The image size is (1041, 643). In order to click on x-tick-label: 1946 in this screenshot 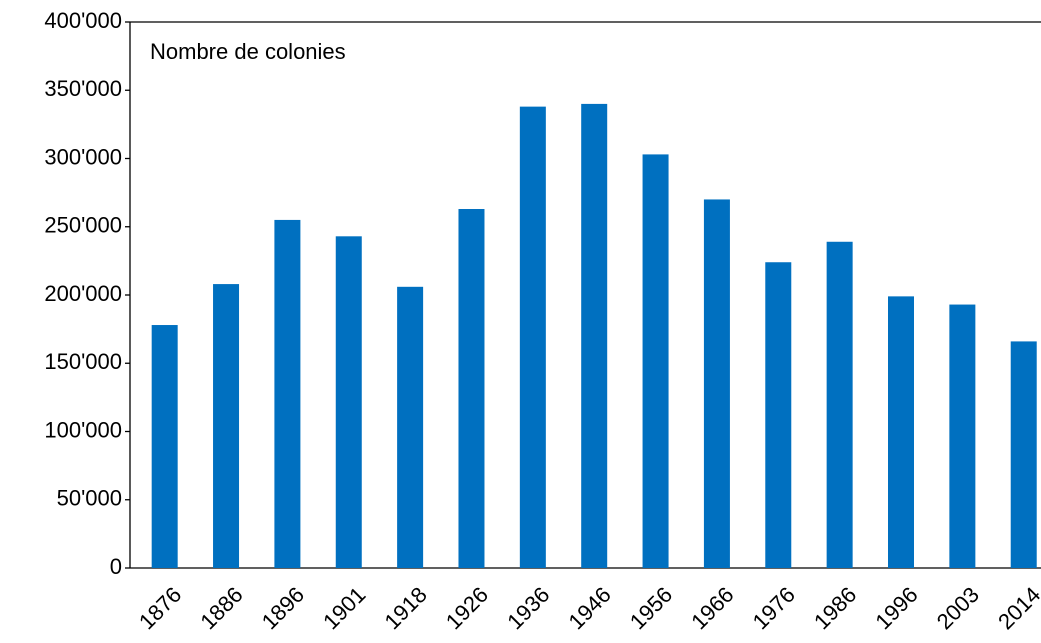, I will do `click(590, 608)`.